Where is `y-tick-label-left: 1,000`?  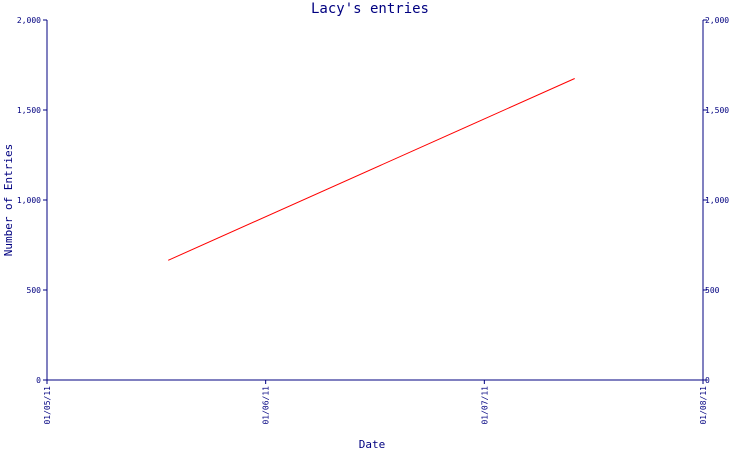 y-tick-label-left: 1,000 is located at coordinates (29, 200).